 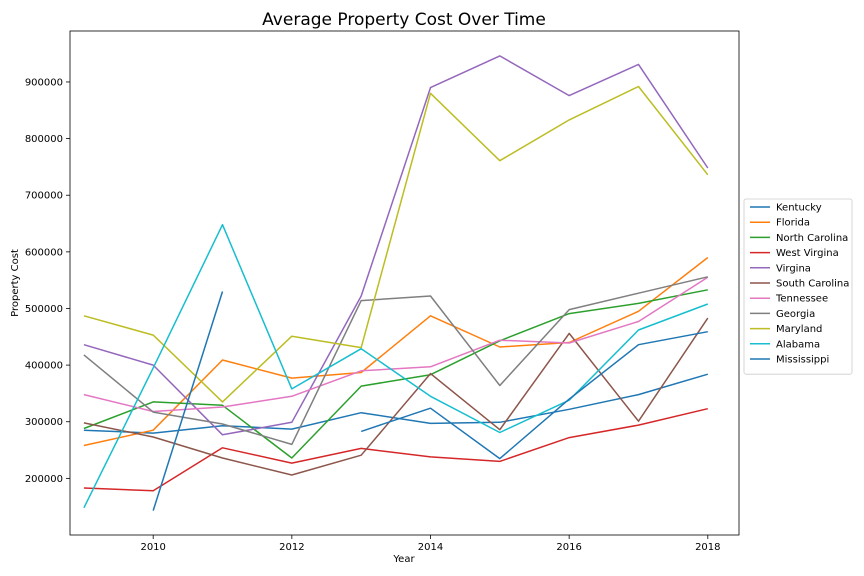 What do you see at coordinates (44, 309) in the screenshot?
I see `y-tick-label: 500000` at bounding box center [44, 309].